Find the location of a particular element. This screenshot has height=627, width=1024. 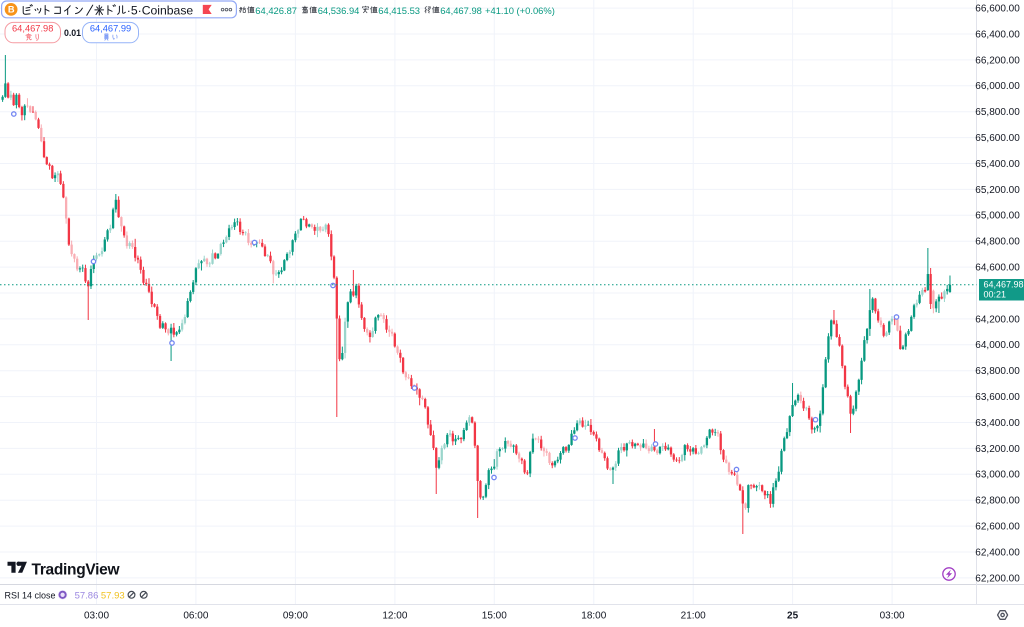

svg-text: 66,400.00 is located at coordinates (997, 34).